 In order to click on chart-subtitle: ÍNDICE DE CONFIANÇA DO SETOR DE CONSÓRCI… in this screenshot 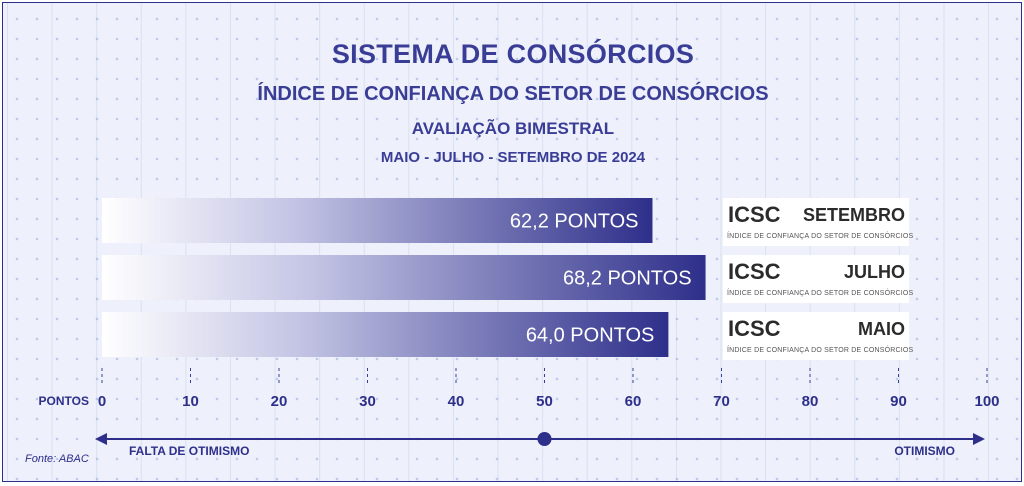, I will do `click(513, 94)`.